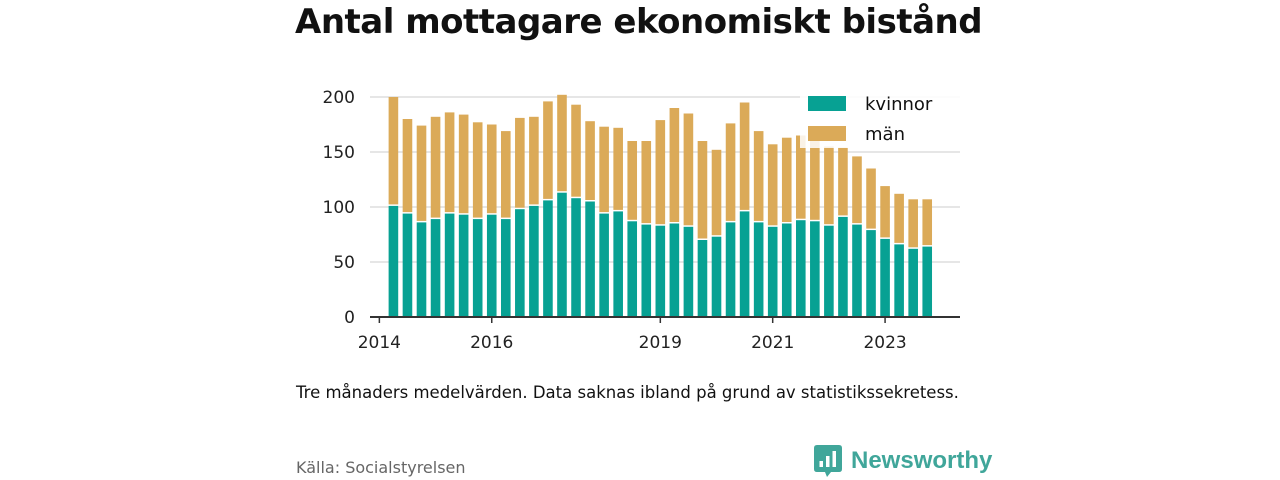  Describe the element at coordinates (381, 467) in the screenshot. I see `source-credit: Källa: Socialstyrelsen` at that location.